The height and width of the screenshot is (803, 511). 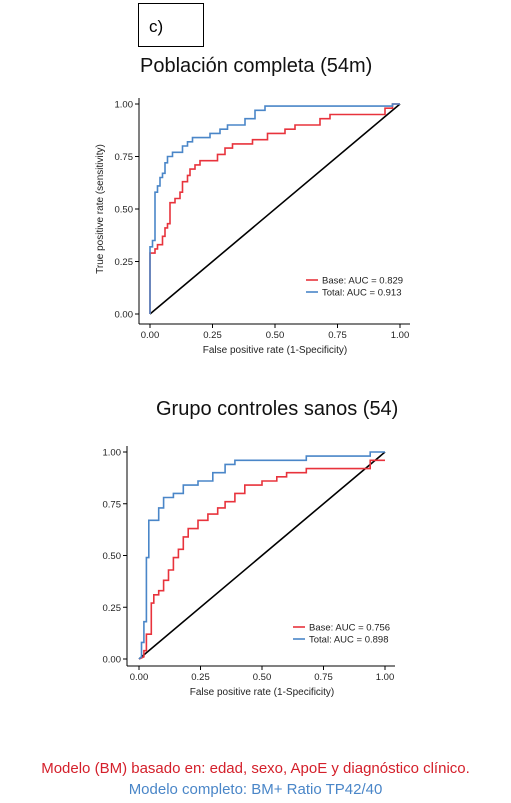 What do you see at coordinates (349, 628) in the screenshot?
I see `legend-label-base: Base: AUC = 0.756` at bounding box center [349, 628].